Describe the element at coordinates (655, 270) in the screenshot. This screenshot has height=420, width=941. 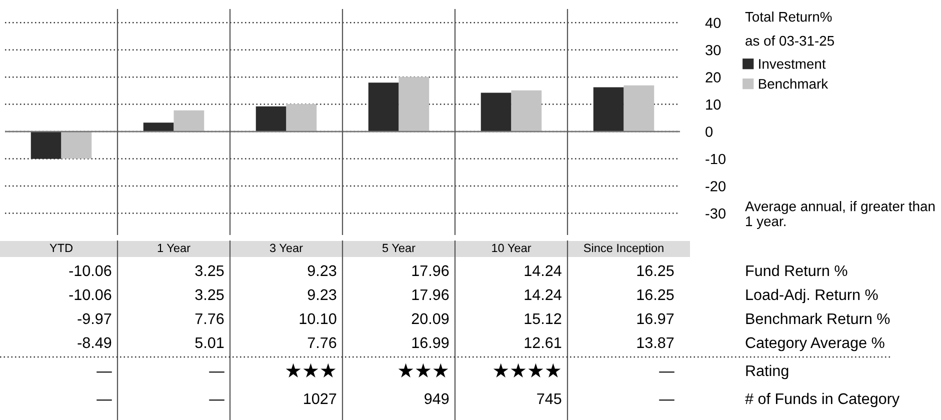
I see `data-label: 16.25` at that location.